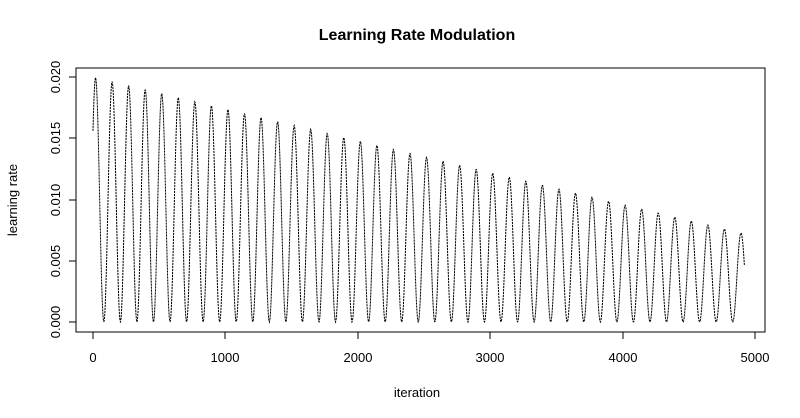 The image size is (800, 418). What do you see at coordinates (623, 357) in the screenshot?
I see `x-tick-label-4000: 4000` at bounding box center [623, 357].